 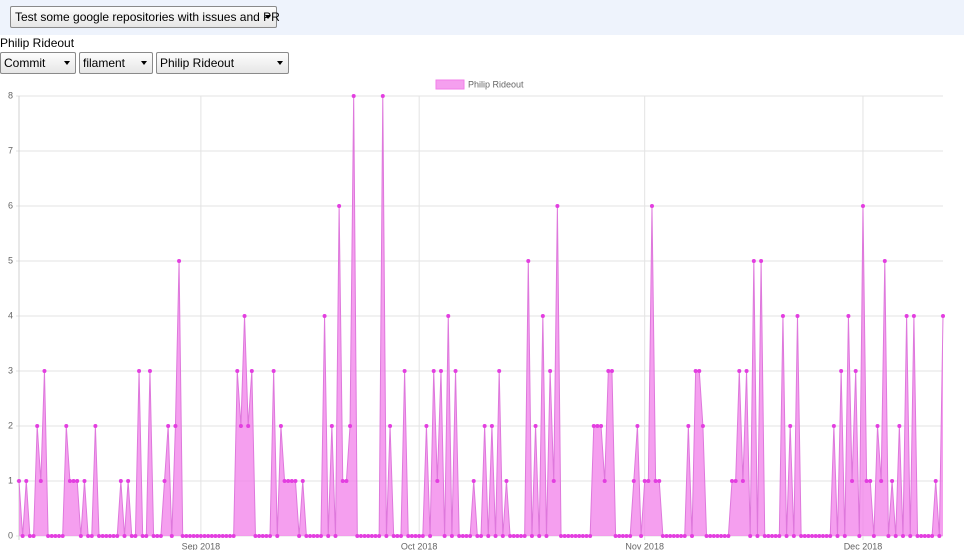 I want to click on y-tick-label: 8, so click(x=10, y=95).